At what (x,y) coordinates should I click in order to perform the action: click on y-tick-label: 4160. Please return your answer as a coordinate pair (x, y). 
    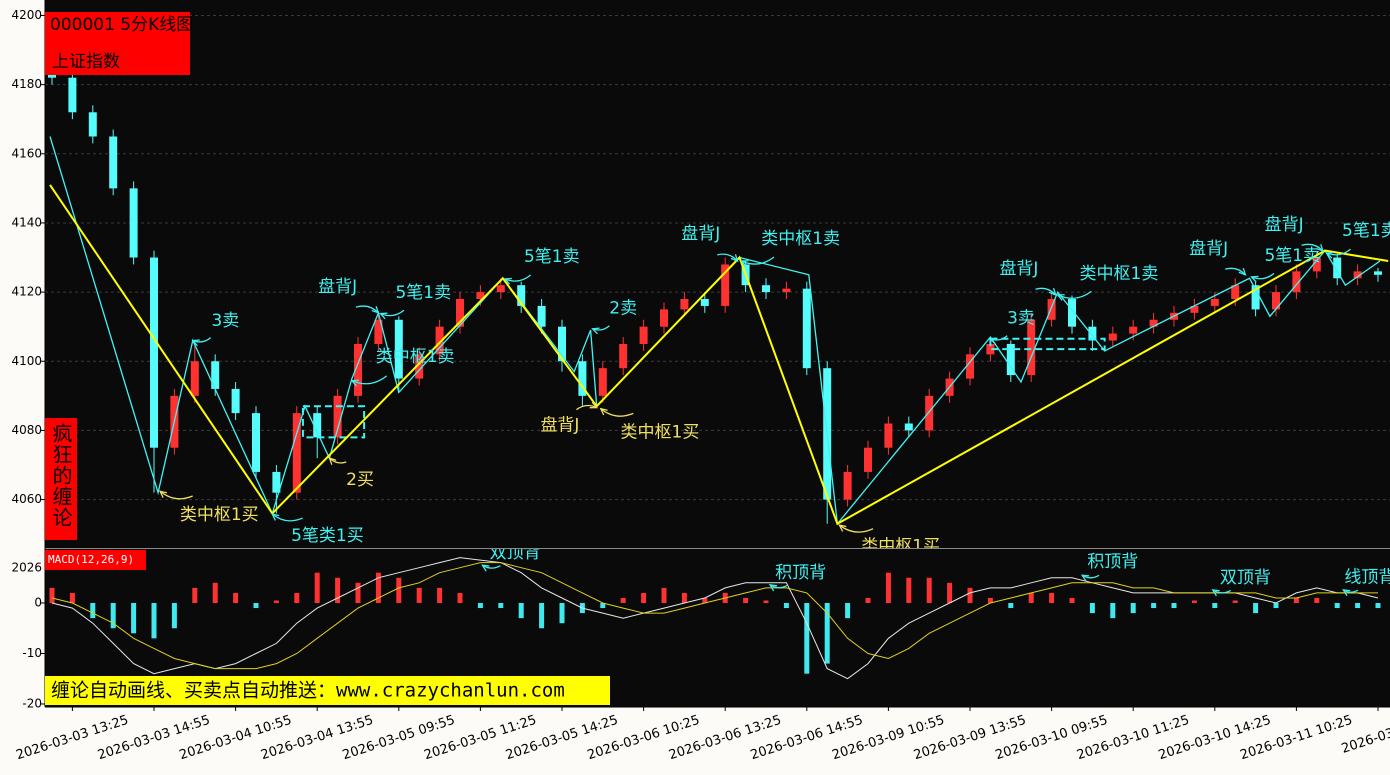
    Looking at the image, I should click on (26, 153).